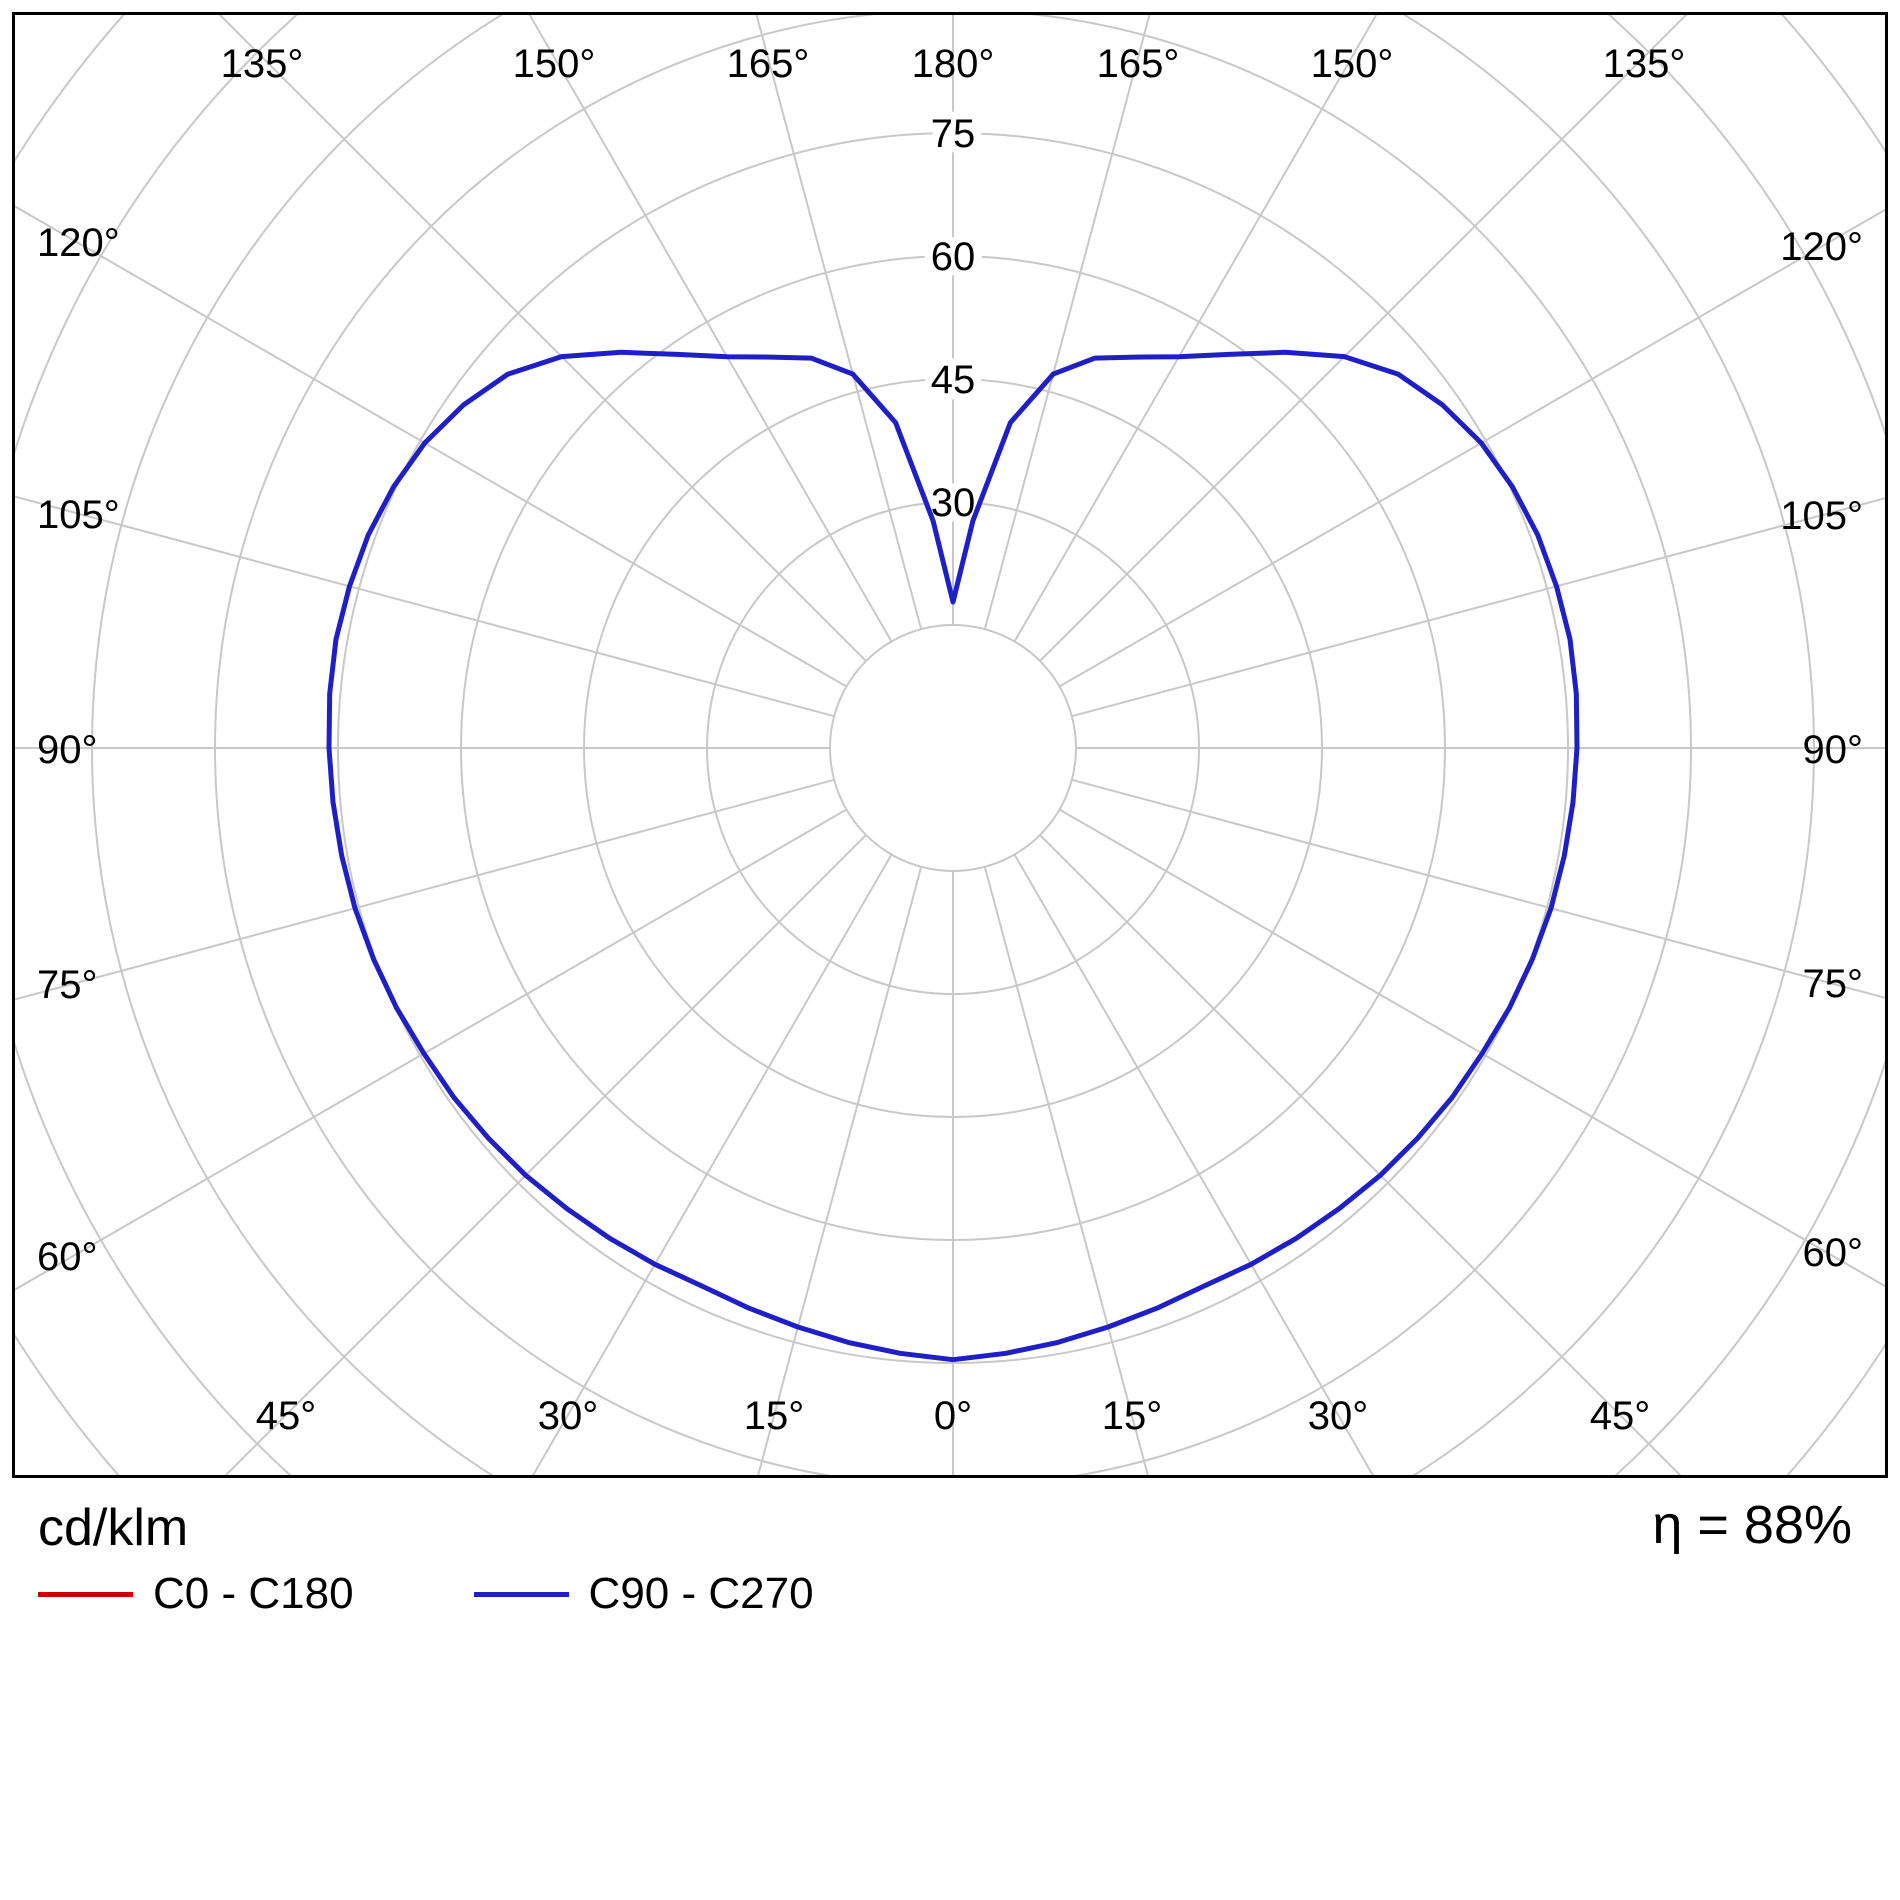  Describe the element at coordinates (85, 1594) in the screenshot. I see `c0-c180-line-swatch` at that location.